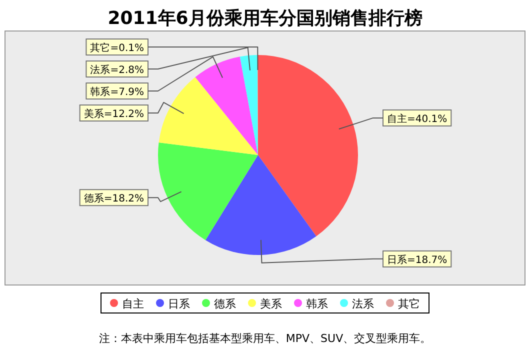 Image resolution: width=530 pixels, height=351 pixels. I want to click on data-label: 法系=2.8%, so click(117, 70).